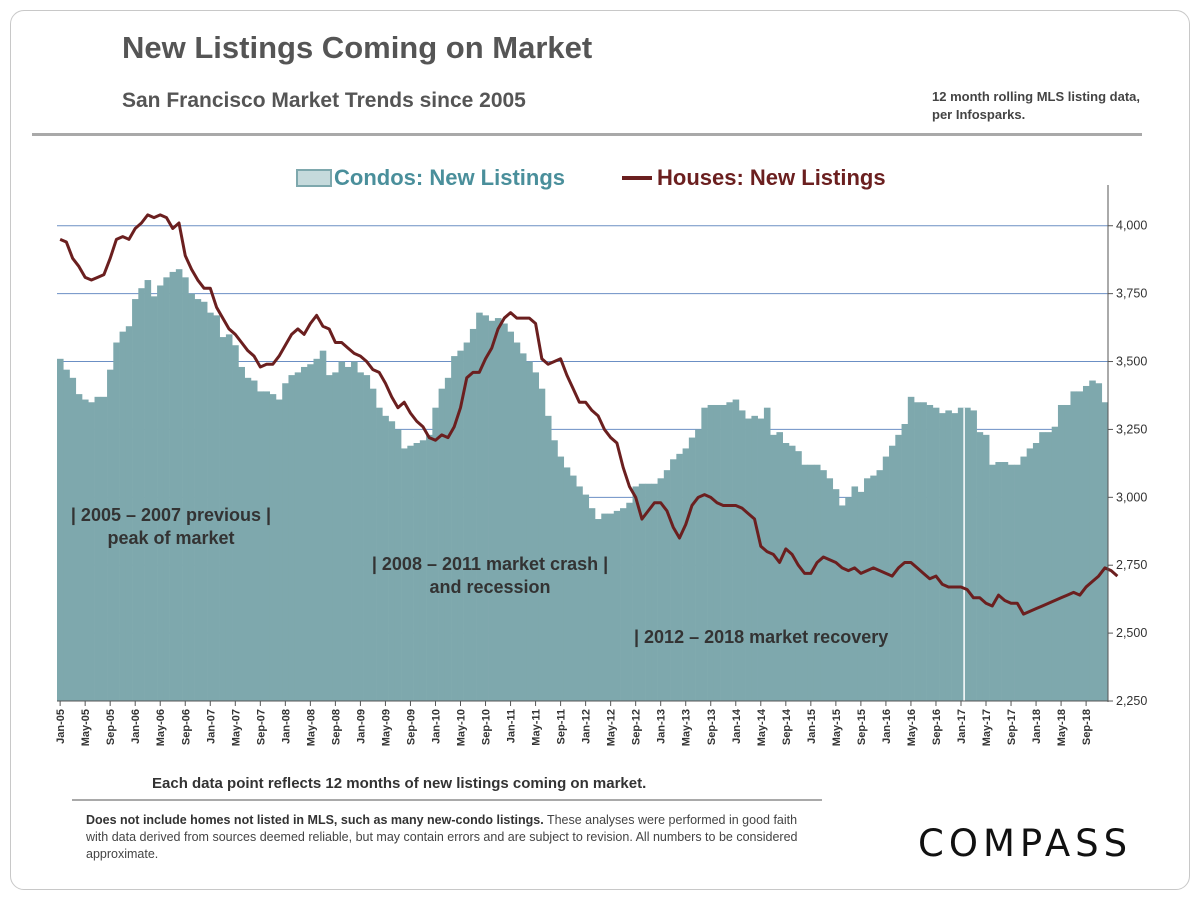 This screenshot has width=1200, height=900. I want to click on x-tick-label: Sep-12, so click(637, 727).